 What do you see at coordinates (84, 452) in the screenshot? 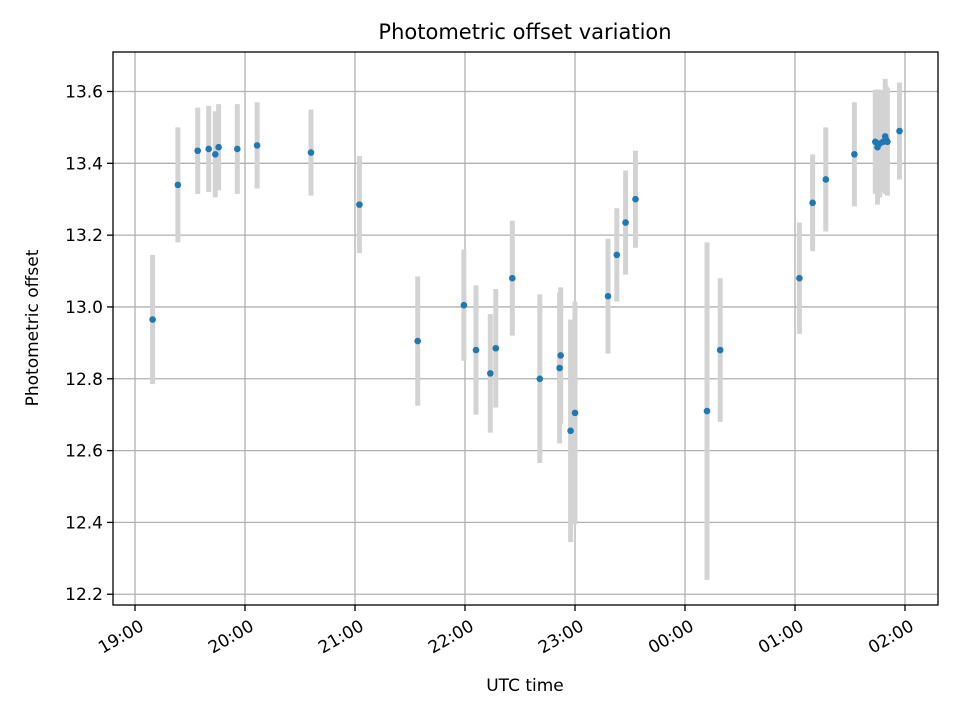
I see `y-tick-label: 12.6` at bounding box center [84, 452].